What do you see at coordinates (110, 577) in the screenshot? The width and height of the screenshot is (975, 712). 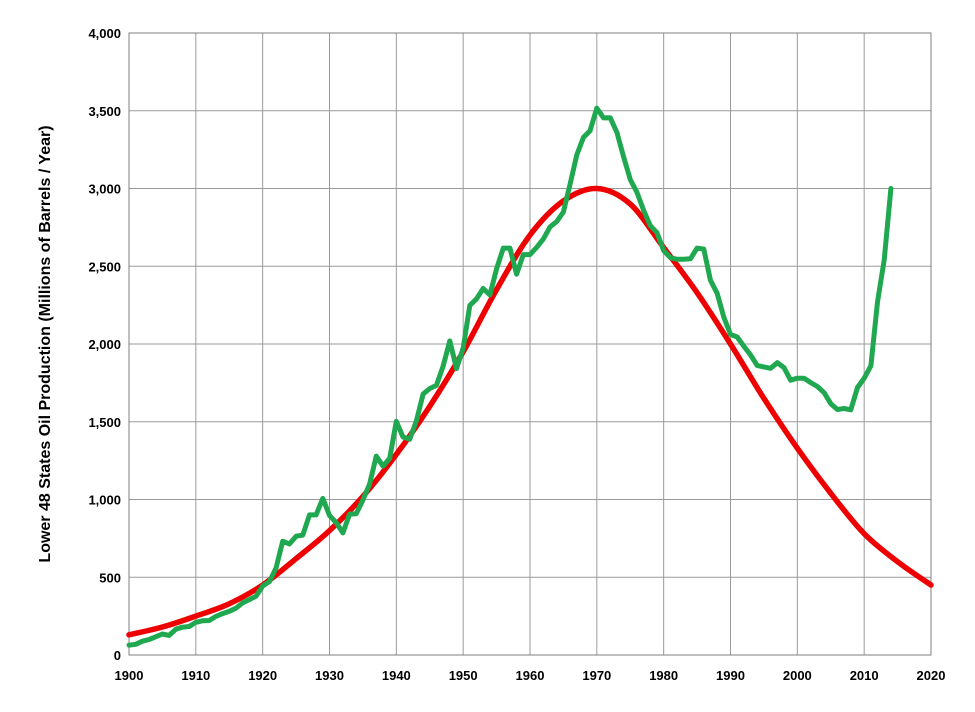 I see `y-tick-label: 500` at bounding box center [110, 577].